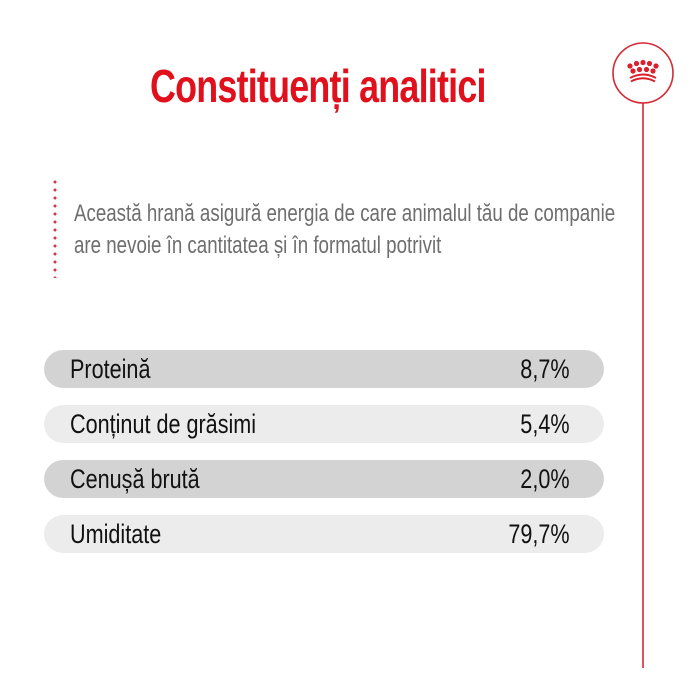 This screenshot has height=700, width=700. I want to click on row-label: Umiditate, so click(116, 533).